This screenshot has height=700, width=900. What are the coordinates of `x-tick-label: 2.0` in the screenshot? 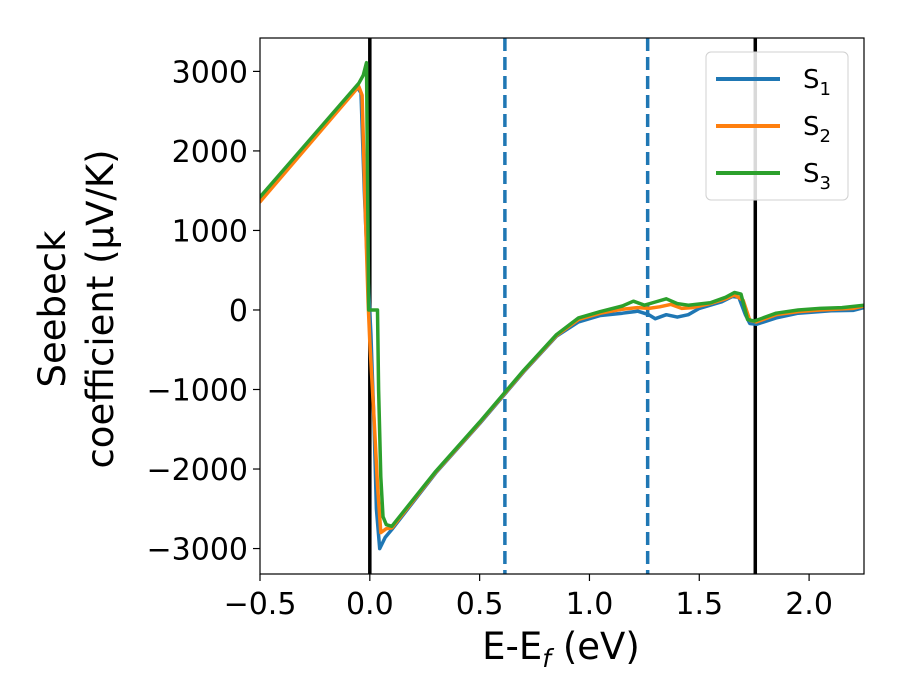 It's located at (809, 604).